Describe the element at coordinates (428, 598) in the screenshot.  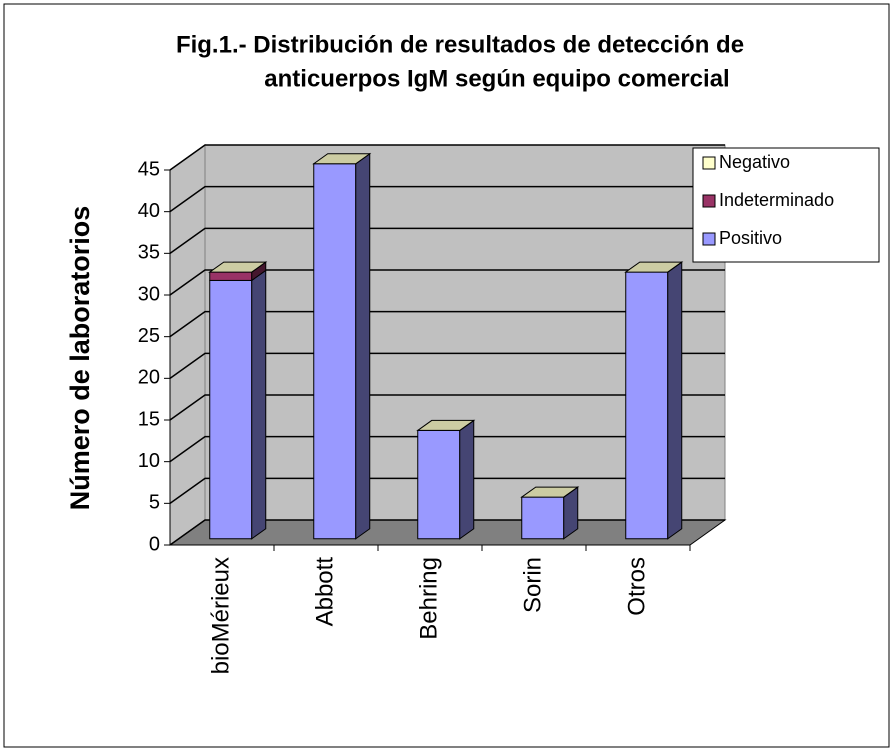
I see `x-tick-label: Behring` at that location.